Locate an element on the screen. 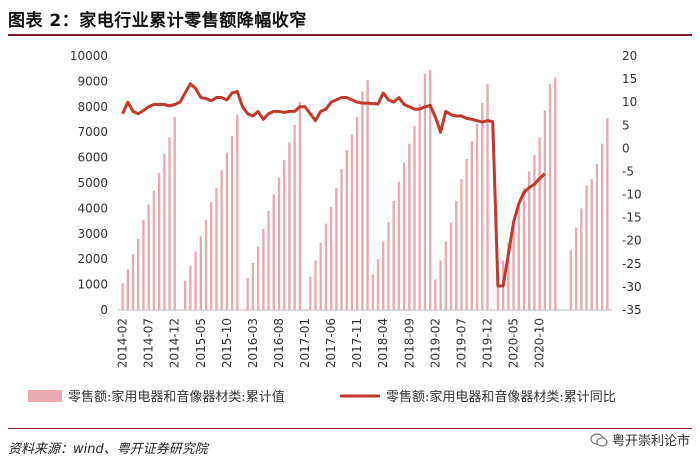 The image size is (700, 470). x-axis-tick-label: 2017-01 is located at coordinates (305, 343).